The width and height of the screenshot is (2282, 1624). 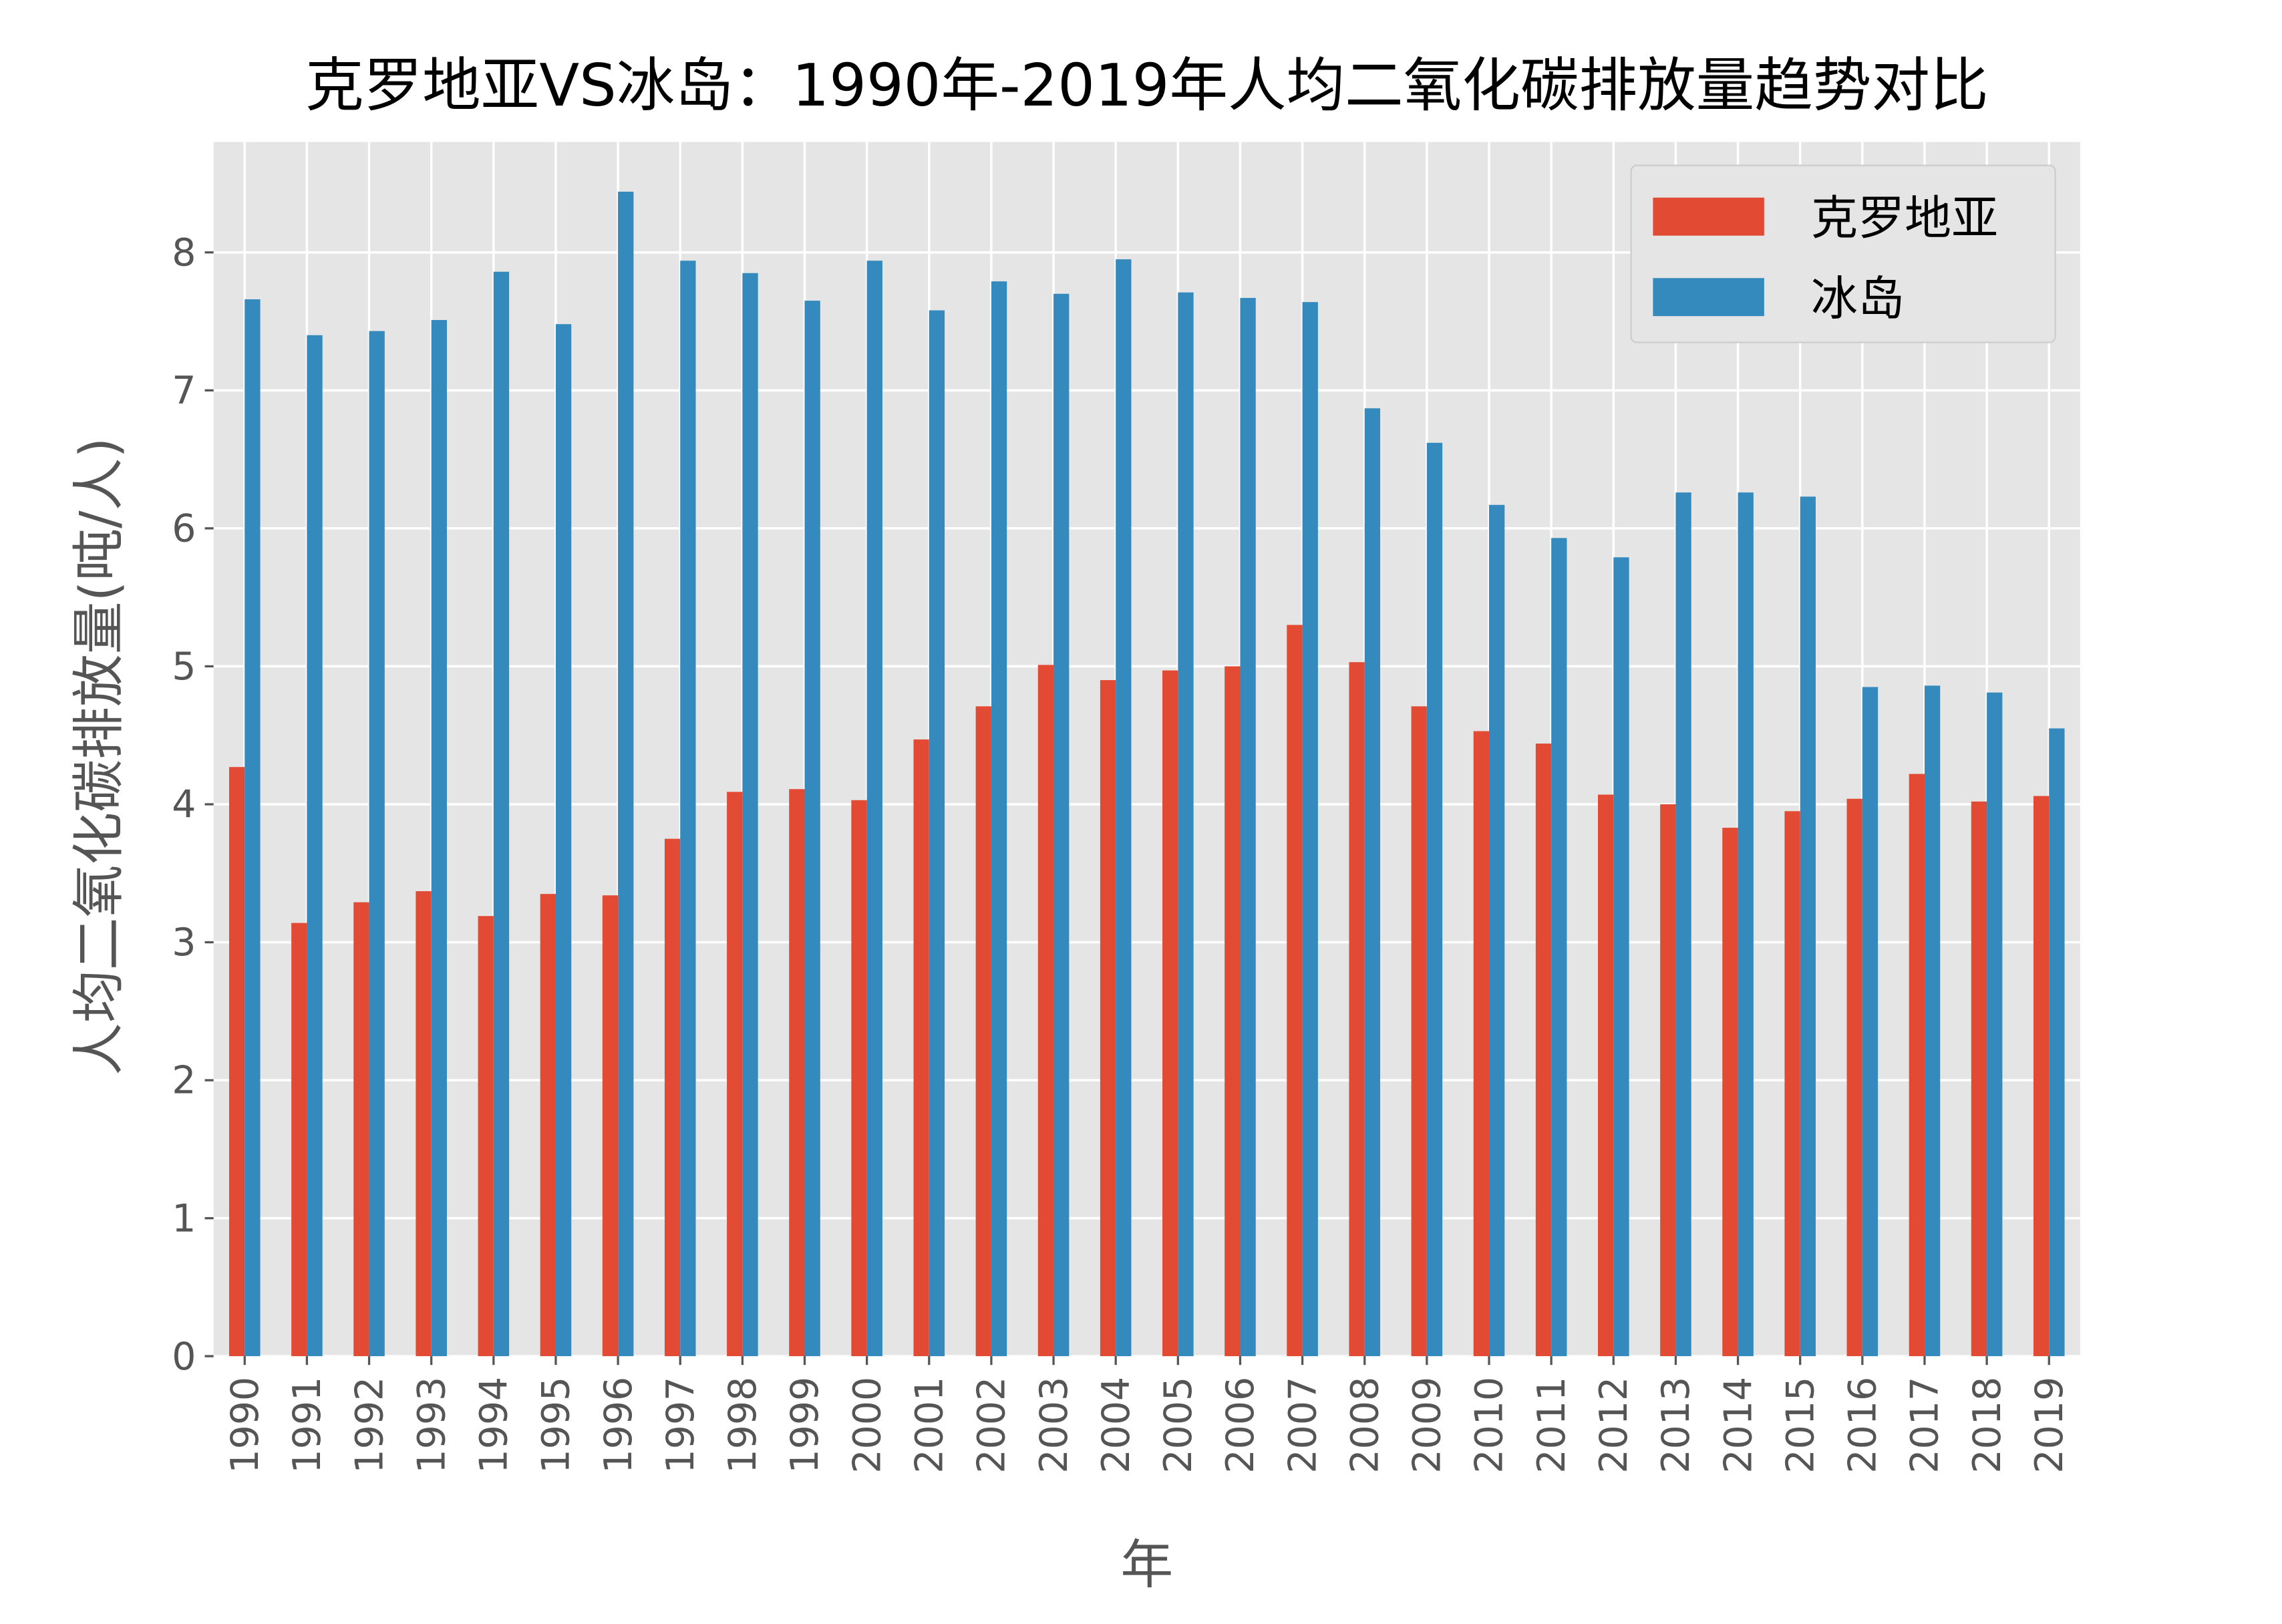 I want to click on bar-croatia-1991, so click(x=299, y=1140).